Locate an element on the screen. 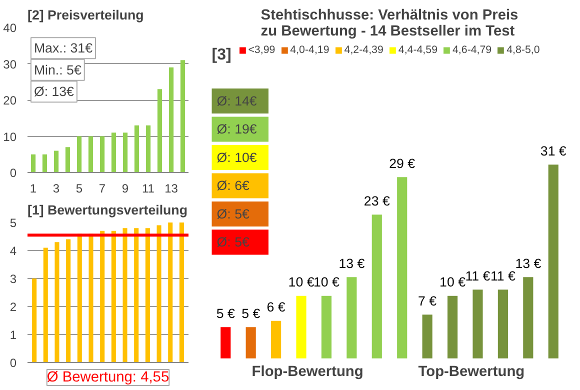 The width and height of the screenshot is (580, 390). x-tick-label: 11 is located at coordinates (148, 189).